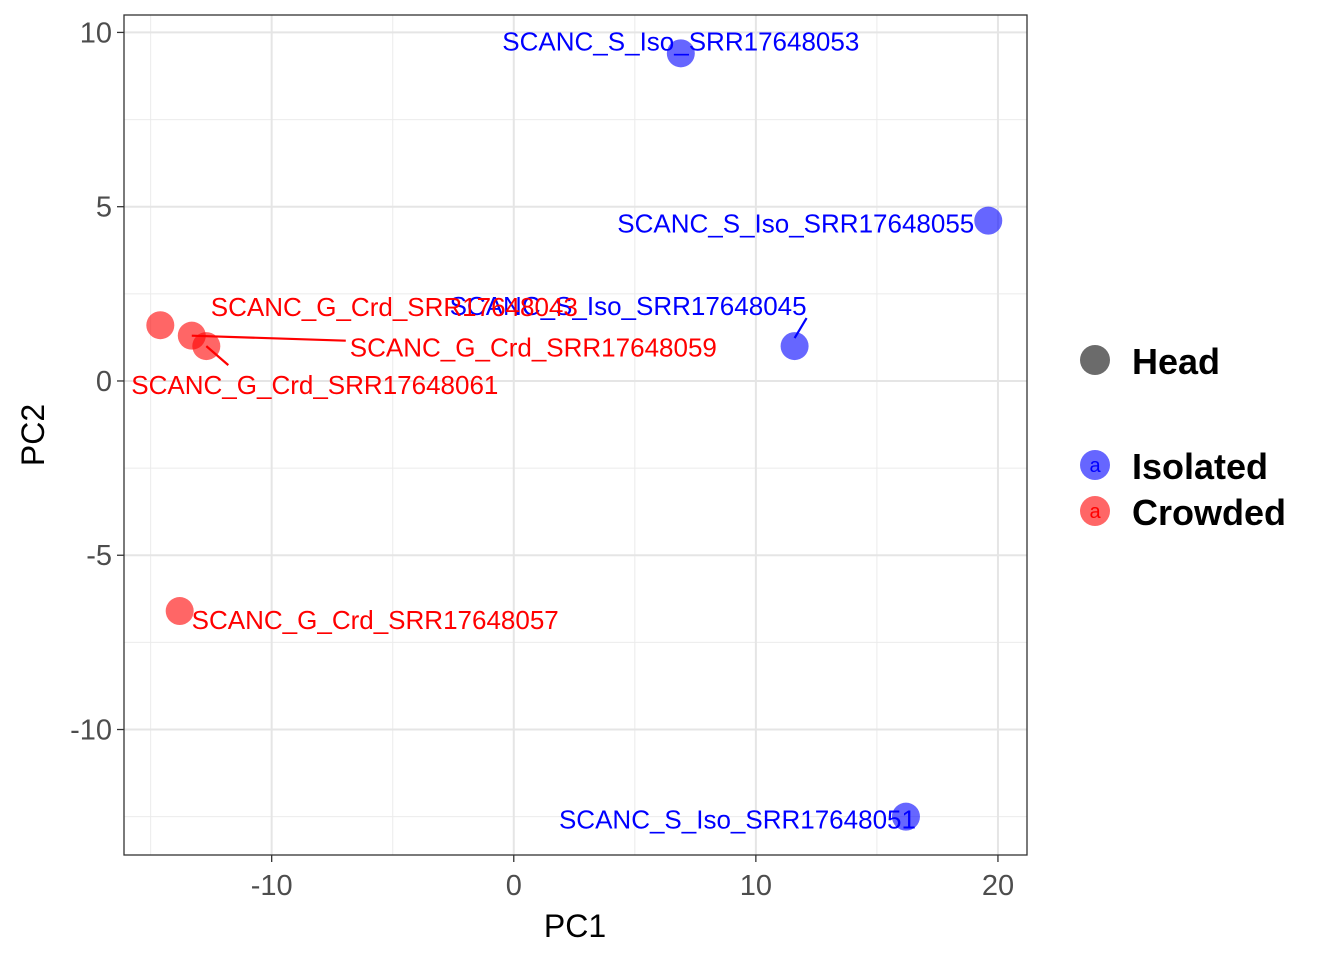 This screenshot has width=1344, height=960. What do you see at coordinates (756, 886) in the screenshot?
I see `x-tick-label: 10` at bounding box center [756, 886].